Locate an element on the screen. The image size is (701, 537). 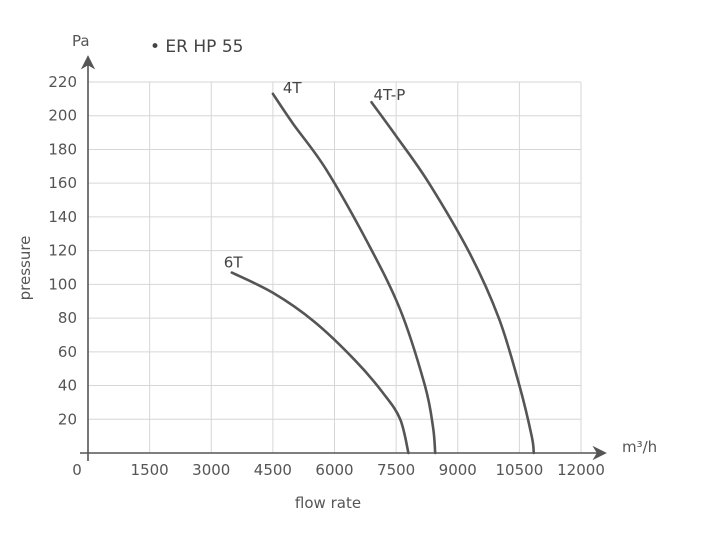
x-tick-label: 0 is located at coordinates (77, 470).